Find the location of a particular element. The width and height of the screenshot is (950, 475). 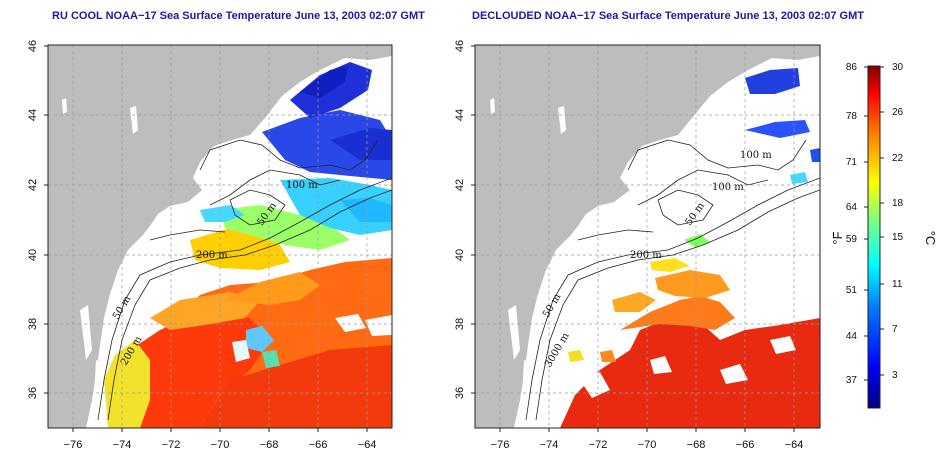

fahrenheit-tick-label: 71 is located at coordinates (852, 162).